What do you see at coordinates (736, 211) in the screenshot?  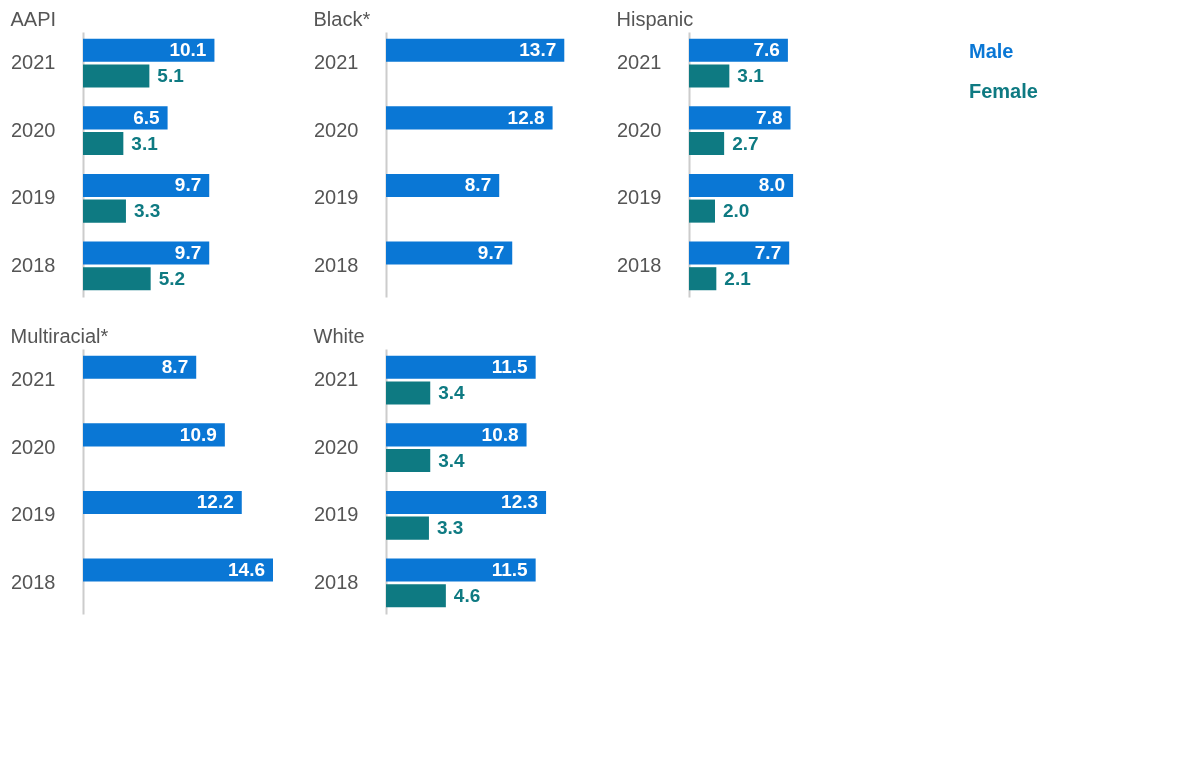 I see `data-label: 2.0` at bounding box center [736, 211].